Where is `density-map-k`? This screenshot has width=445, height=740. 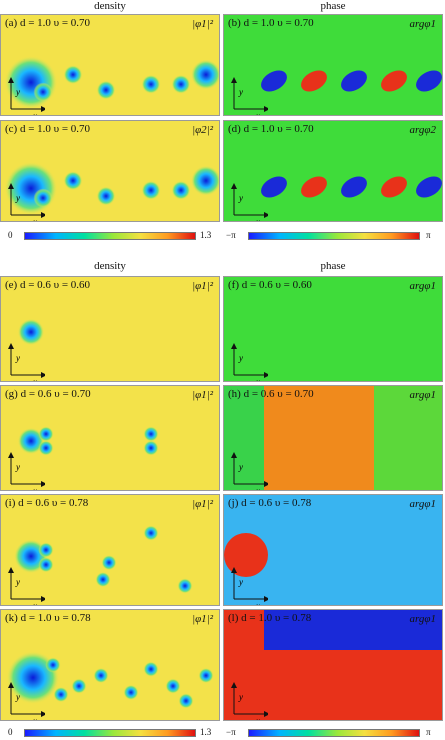
density-map-k is located at coordinates (110, 665).